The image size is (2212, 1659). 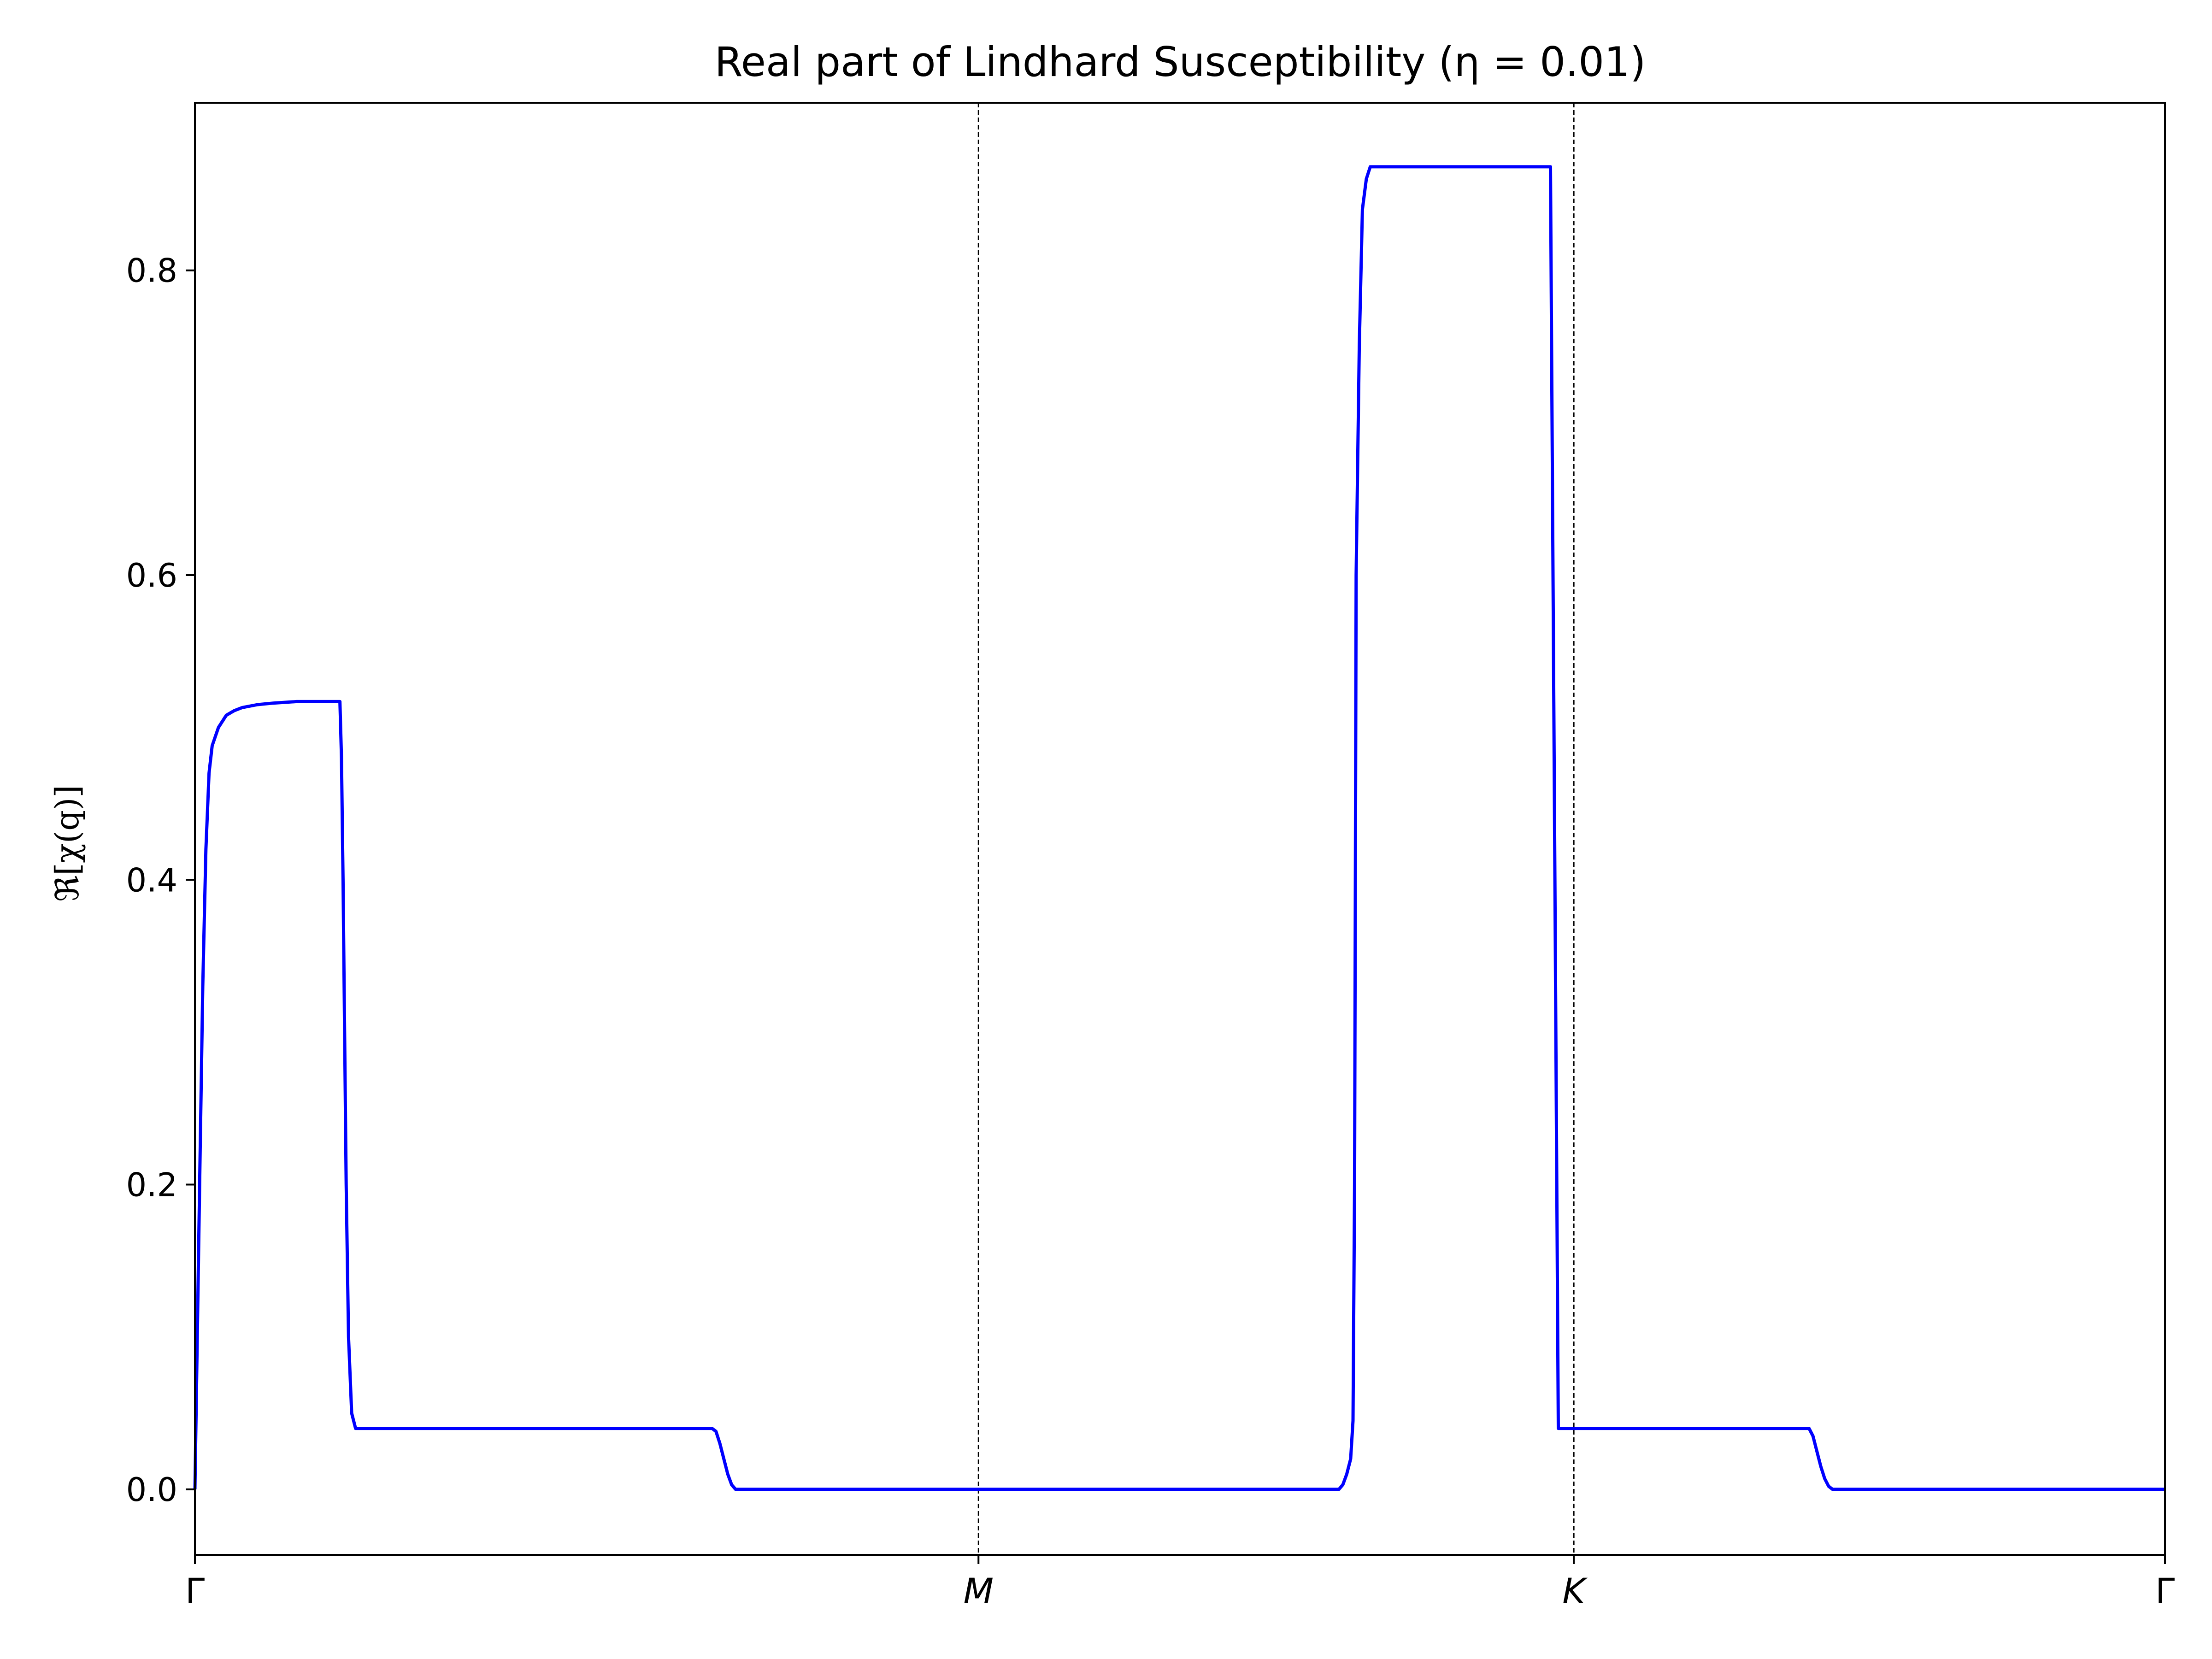 I want to click on y-axis-ticks: 0.0 0.2 0.4 0.6 0.8, so click(x=160, y=880).